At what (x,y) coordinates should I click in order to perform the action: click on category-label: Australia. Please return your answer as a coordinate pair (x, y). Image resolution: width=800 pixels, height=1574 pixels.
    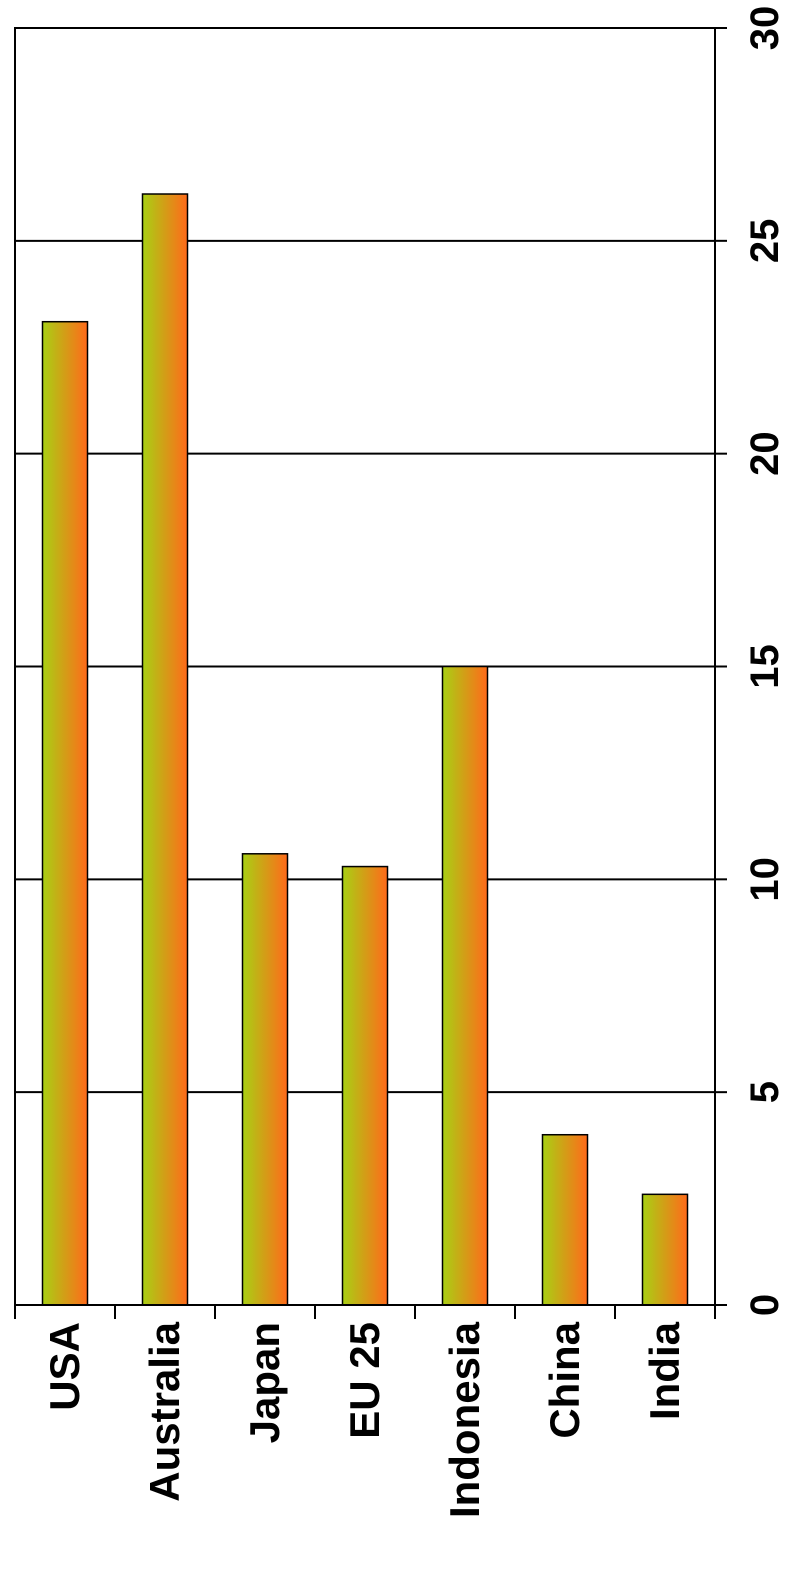
    Looking at the image, I should click on (164, 1411).